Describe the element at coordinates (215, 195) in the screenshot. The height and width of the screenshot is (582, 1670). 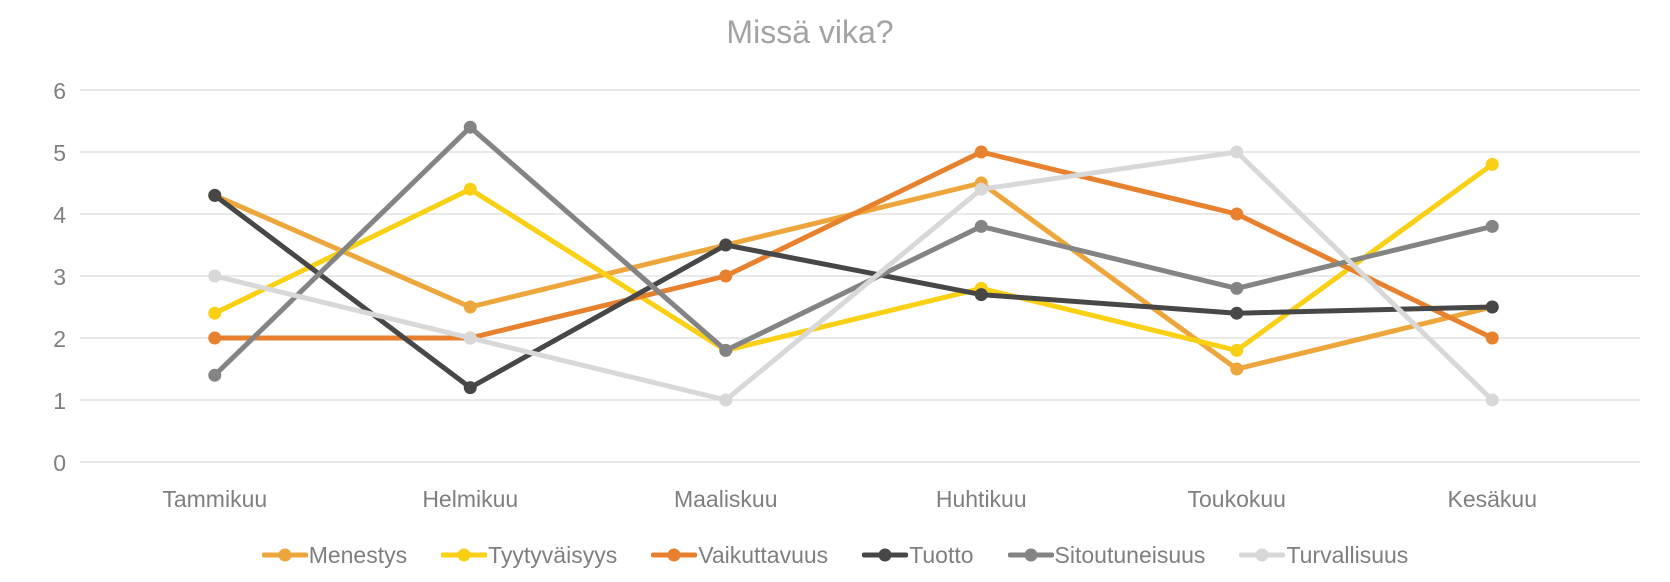
I see `data-point-tuotto-tammikuu` at that location.